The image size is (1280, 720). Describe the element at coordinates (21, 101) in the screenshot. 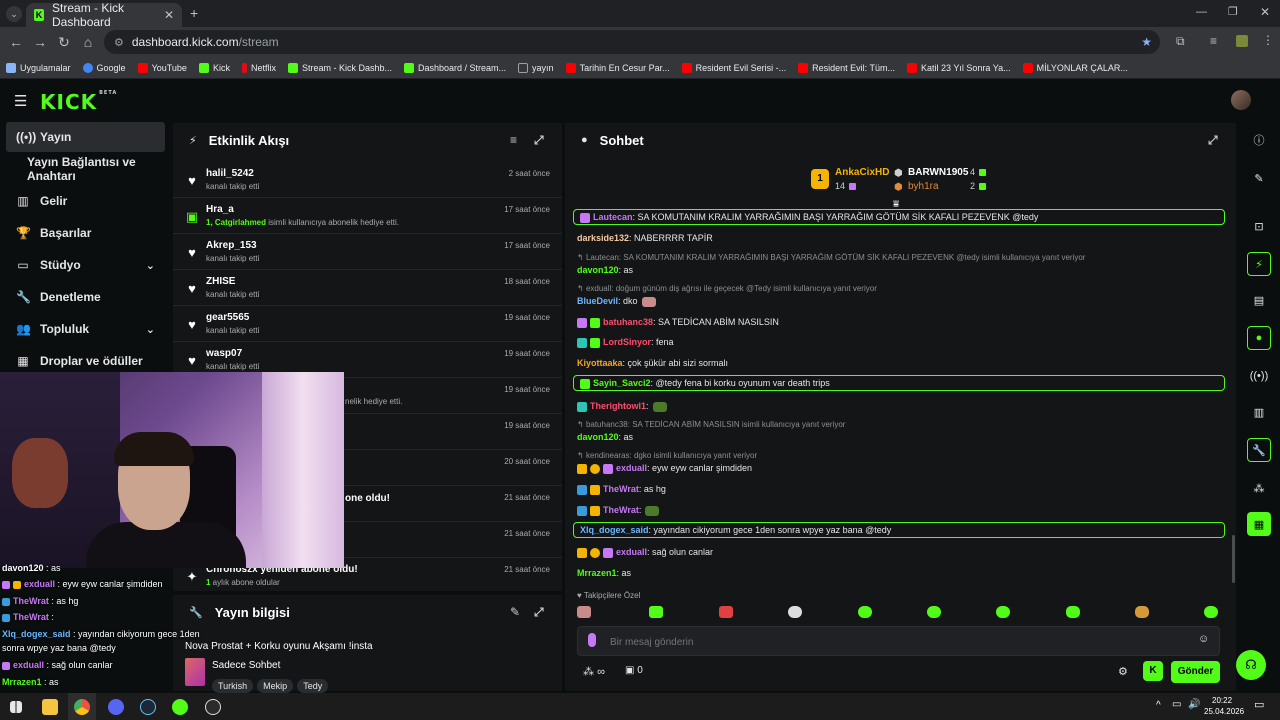

I see `hamburger-menu-icon: ☰` at that location.